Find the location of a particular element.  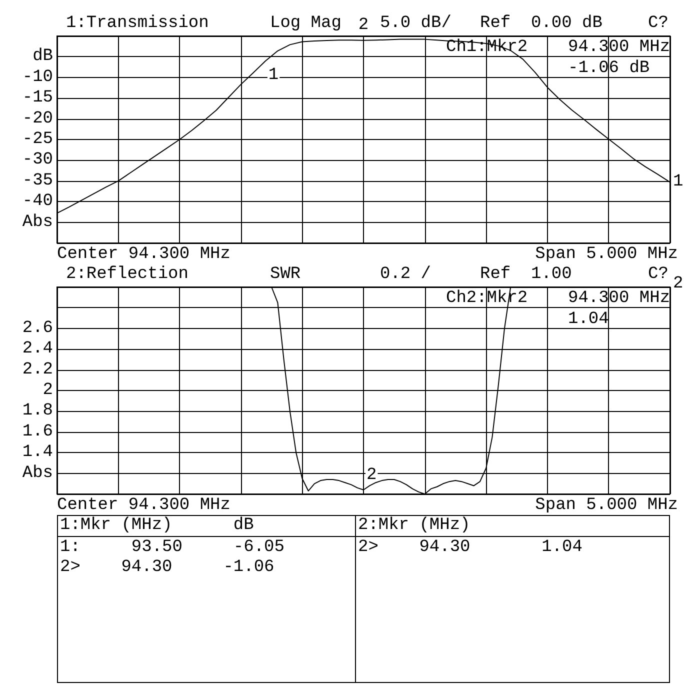

y-tick-label: -15 is located at coordinates (37, 98).